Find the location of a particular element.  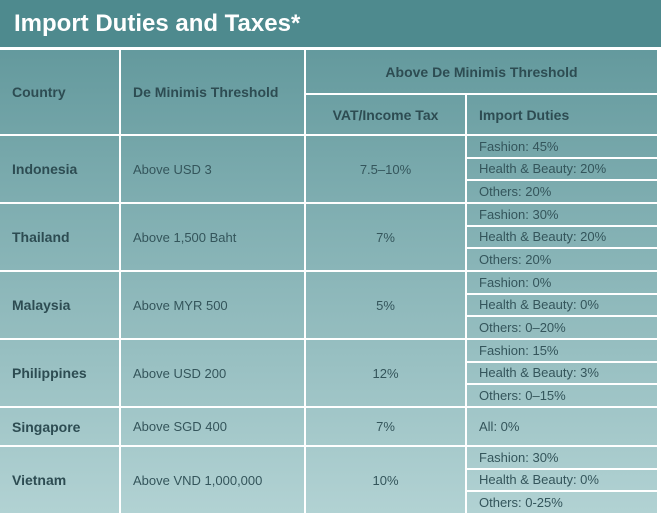

country-cell: Indonesia is located at coordinates (59, 169).